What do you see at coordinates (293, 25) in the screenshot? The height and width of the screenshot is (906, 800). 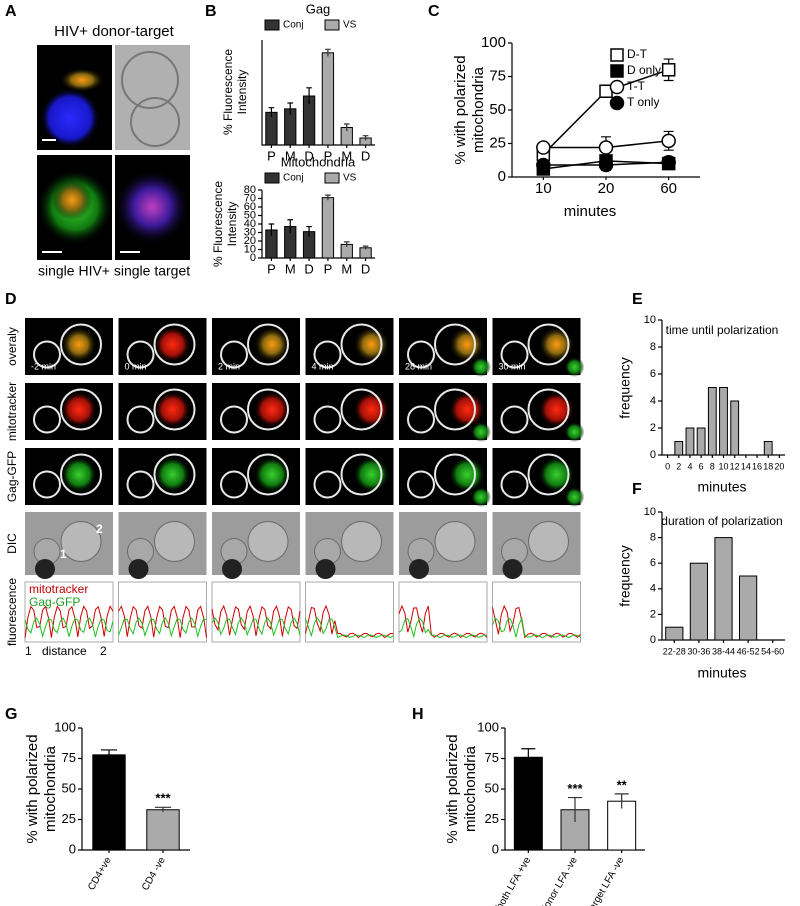 I see `legend-label: Conj` at bounding box center [293, 25].